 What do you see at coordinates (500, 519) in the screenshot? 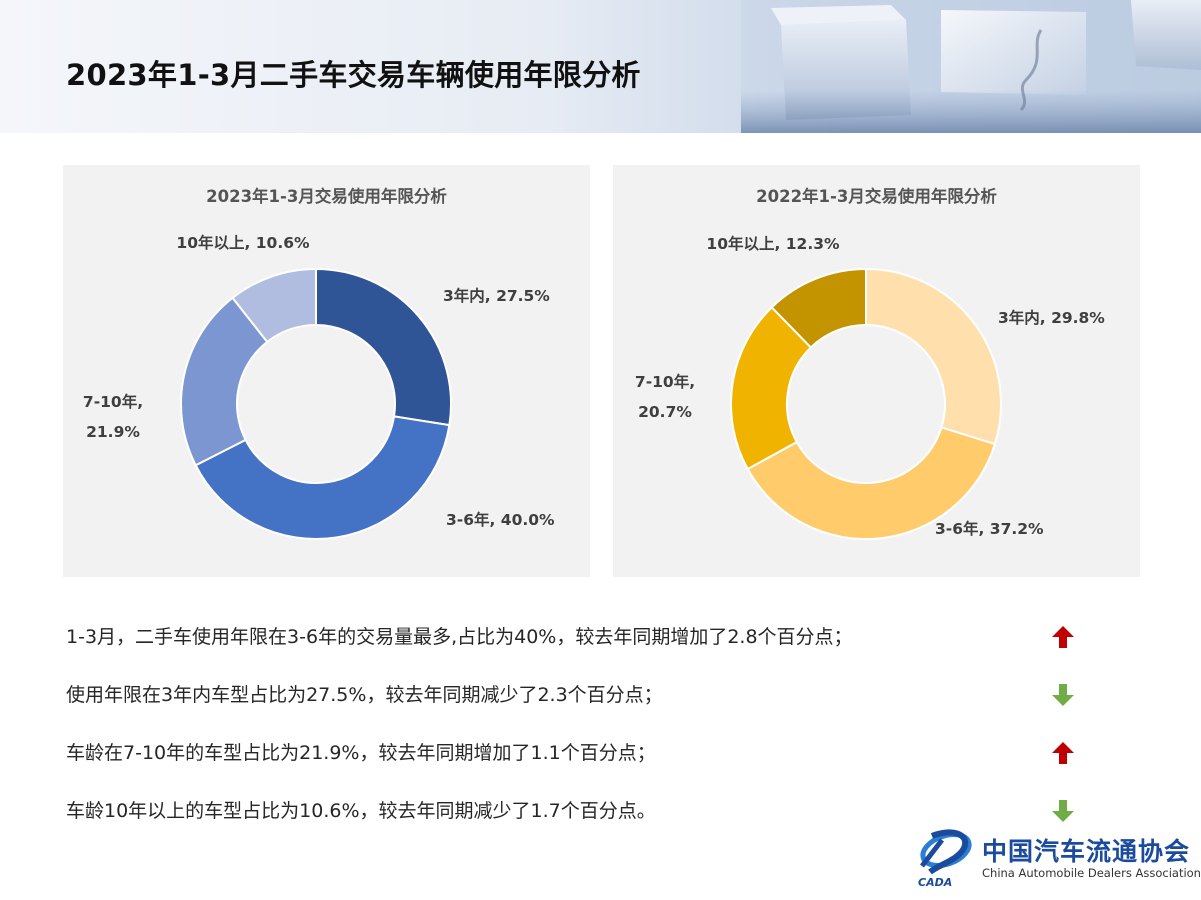
I see `data-label-2: 3-6年, 40.0%` at bounding box center [500, 519].